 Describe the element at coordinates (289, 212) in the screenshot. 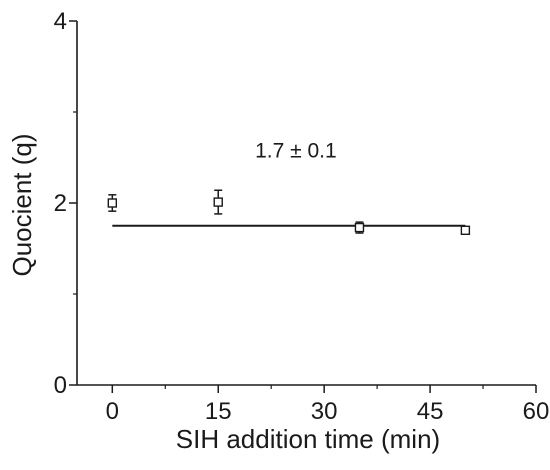

I see `data-points-layer` at that location.